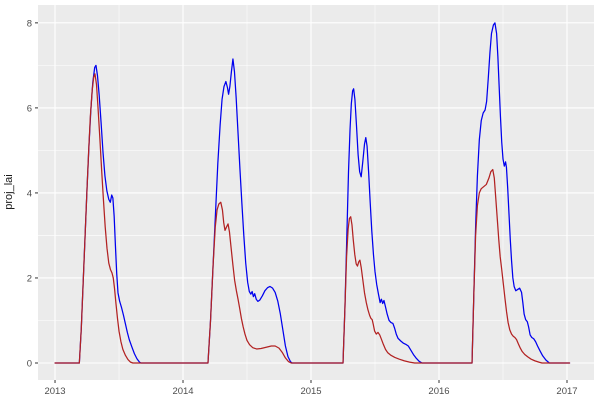  I want to click on x-tick-label: 2013, so click(54, 391).